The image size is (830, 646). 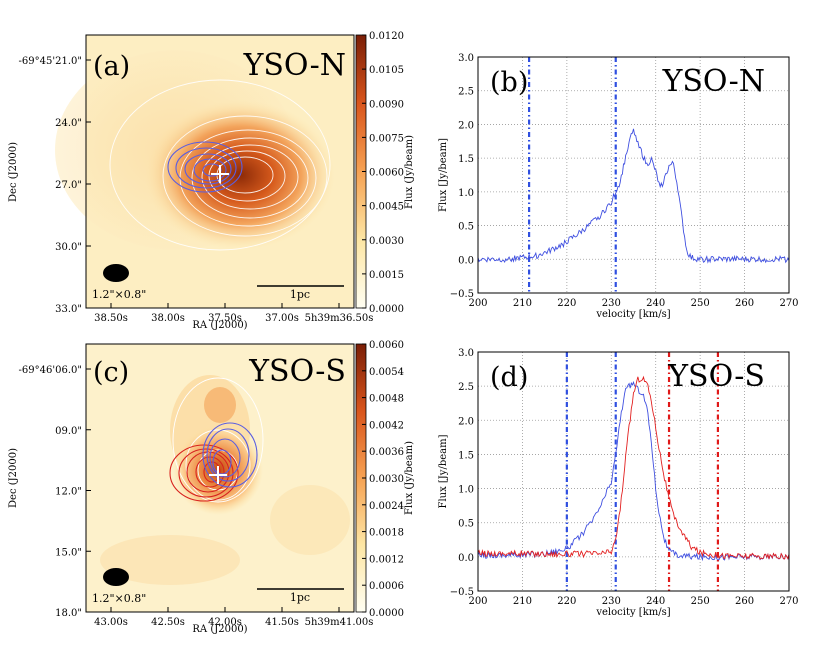 What do you see at coordinates (386, 138) in the screenshot?
I see `colorbar-tick-label: 0.0075` at bounding box center [386, 138].